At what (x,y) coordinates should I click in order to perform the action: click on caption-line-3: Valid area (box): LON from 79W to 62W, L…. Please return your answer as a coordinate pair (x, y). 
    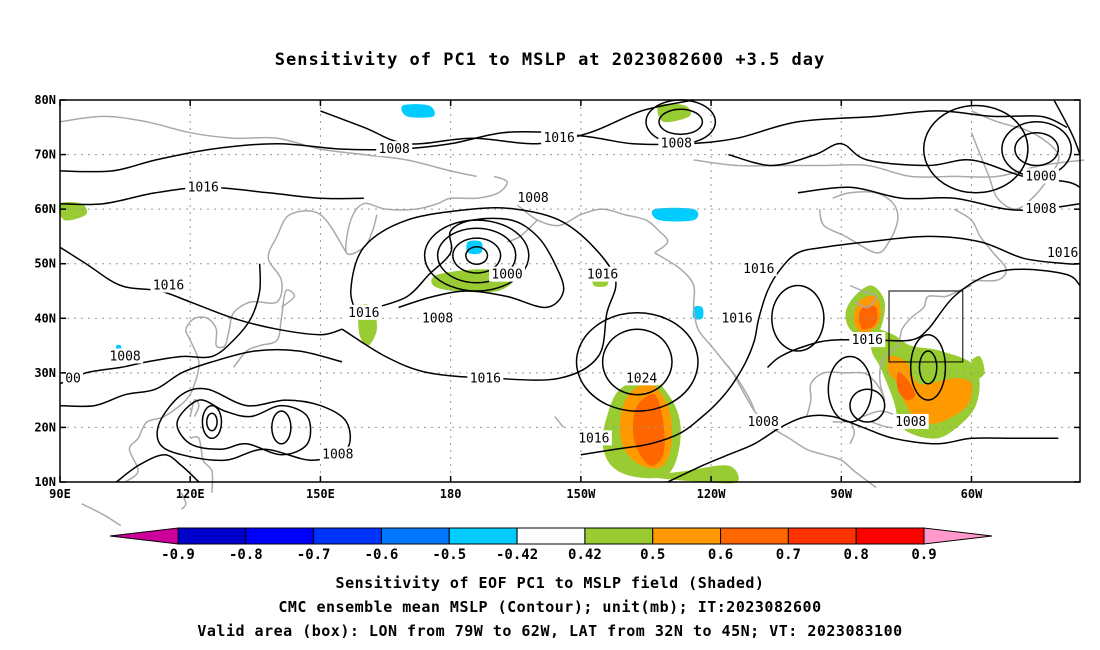
    Looking at the image, I should click on (550, 631).